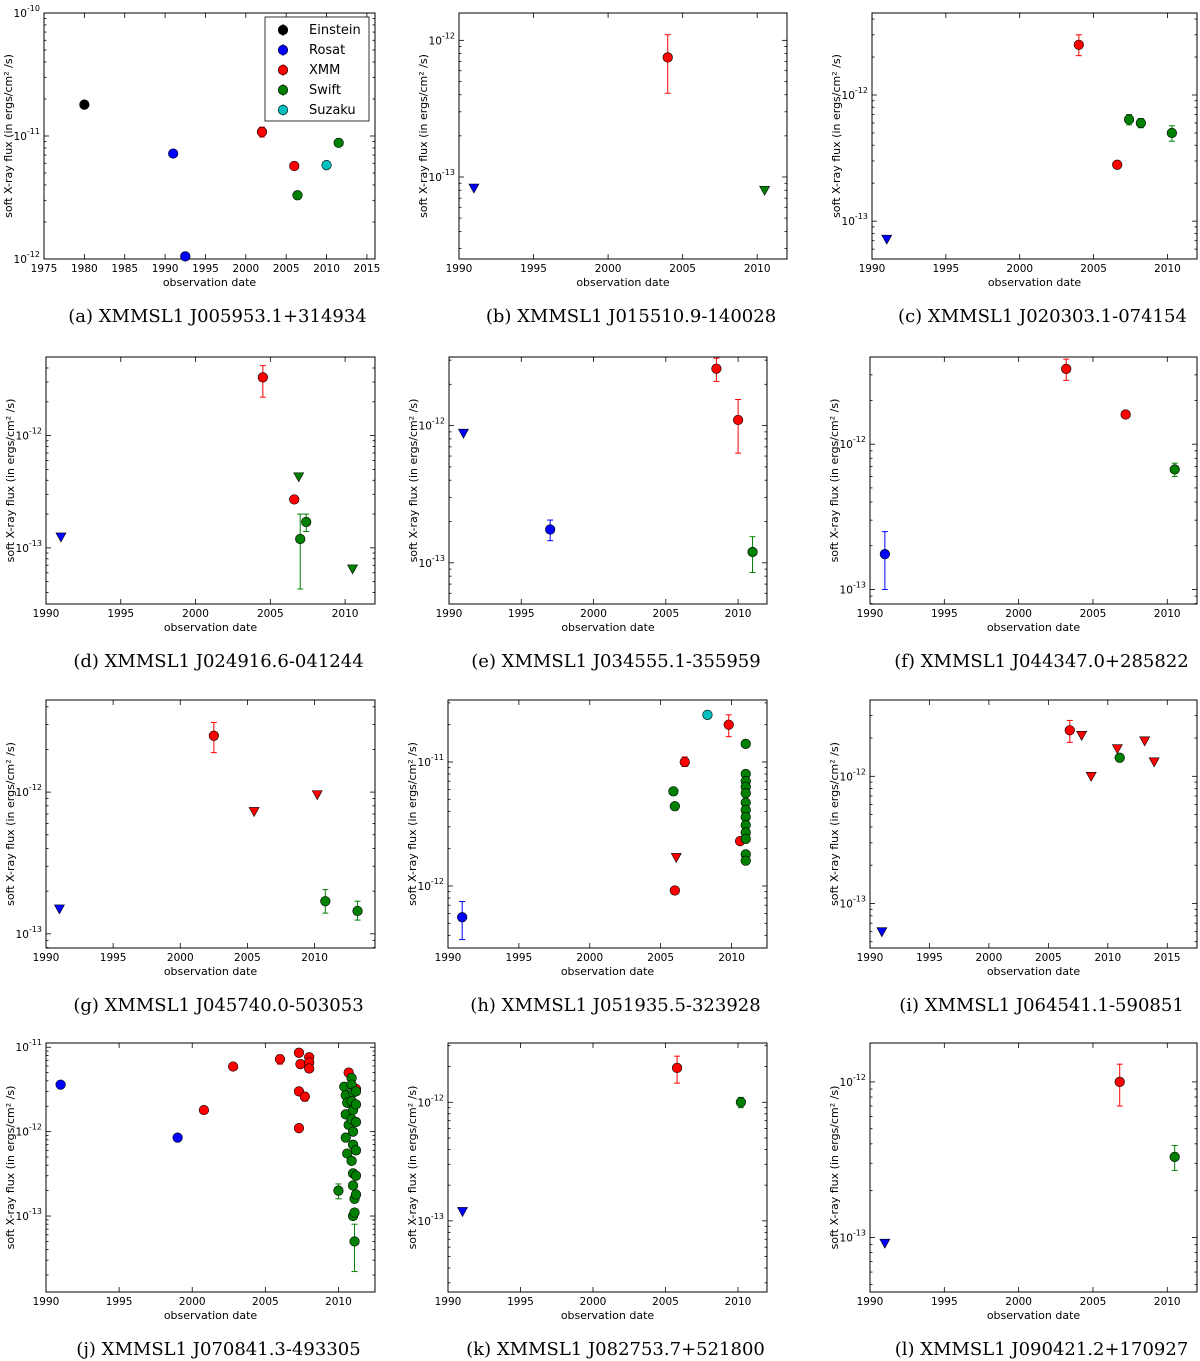  What do you see at coordinates (217, 316) in the screenshot?
I see `panel-caption: (a) XMMSL1 J005953.1+314934` at bounding box center [217, 316].